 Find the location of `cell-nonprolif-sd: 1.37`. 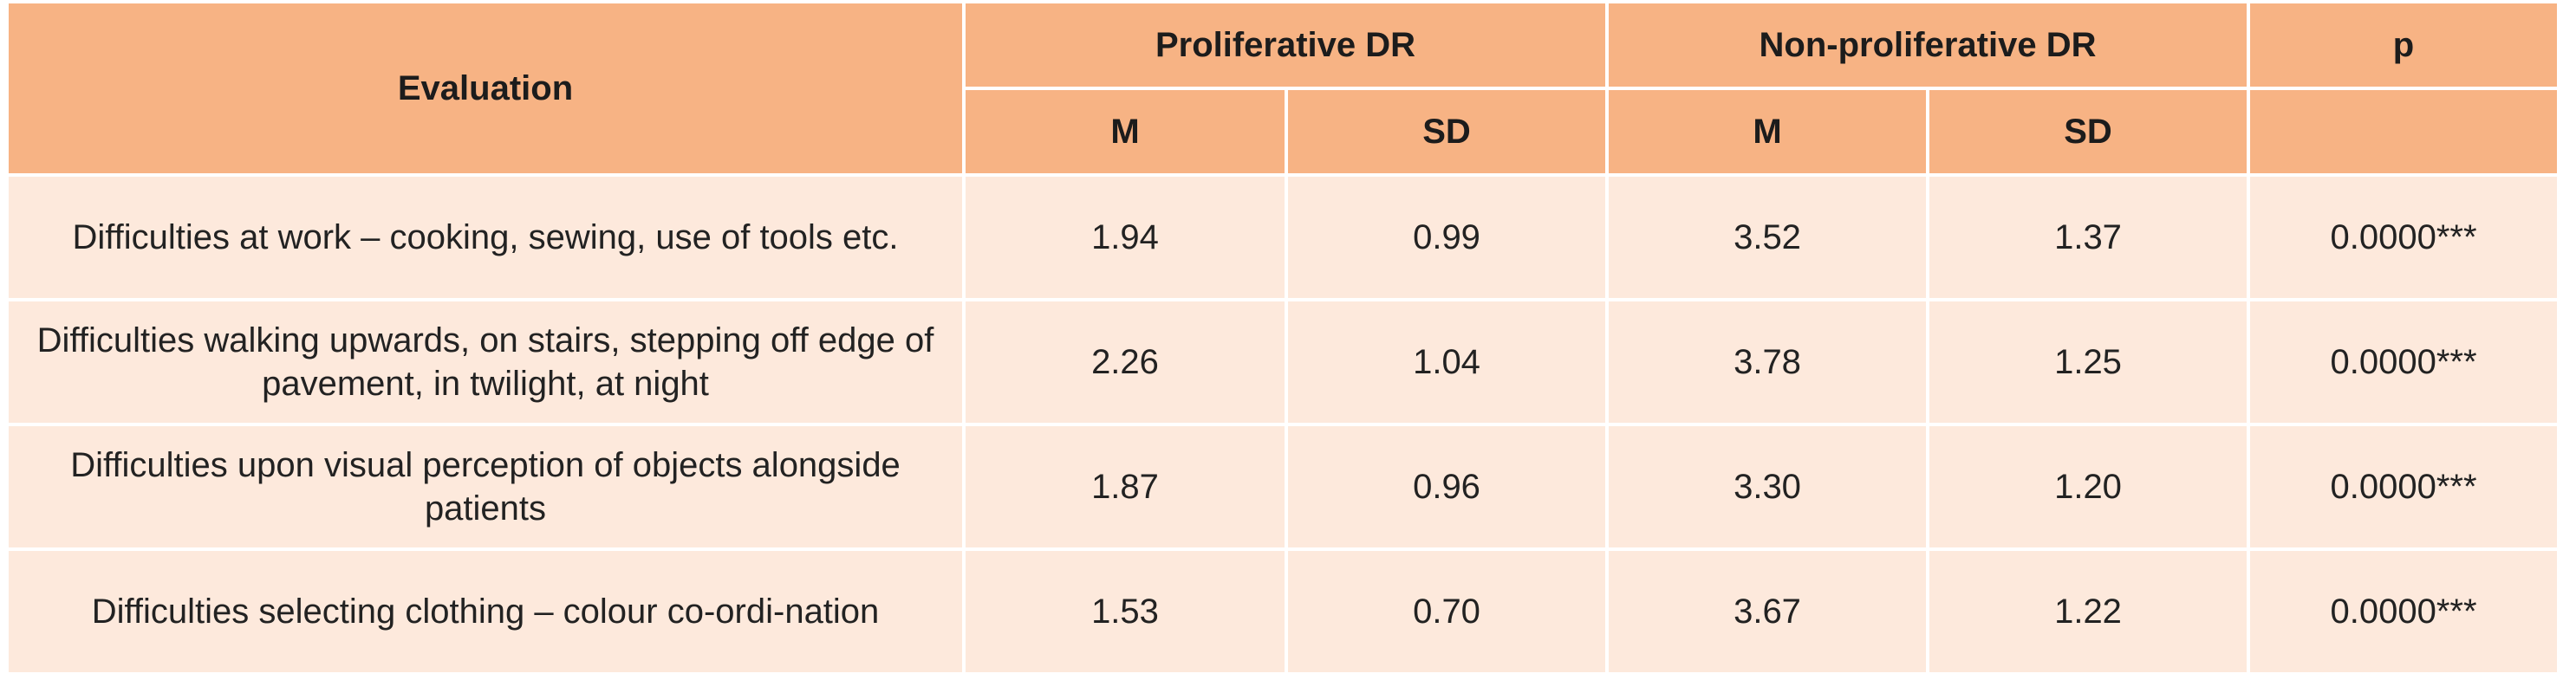

cell-nonprolif-sd: 1.37 is located at coordinates (2088, 237).